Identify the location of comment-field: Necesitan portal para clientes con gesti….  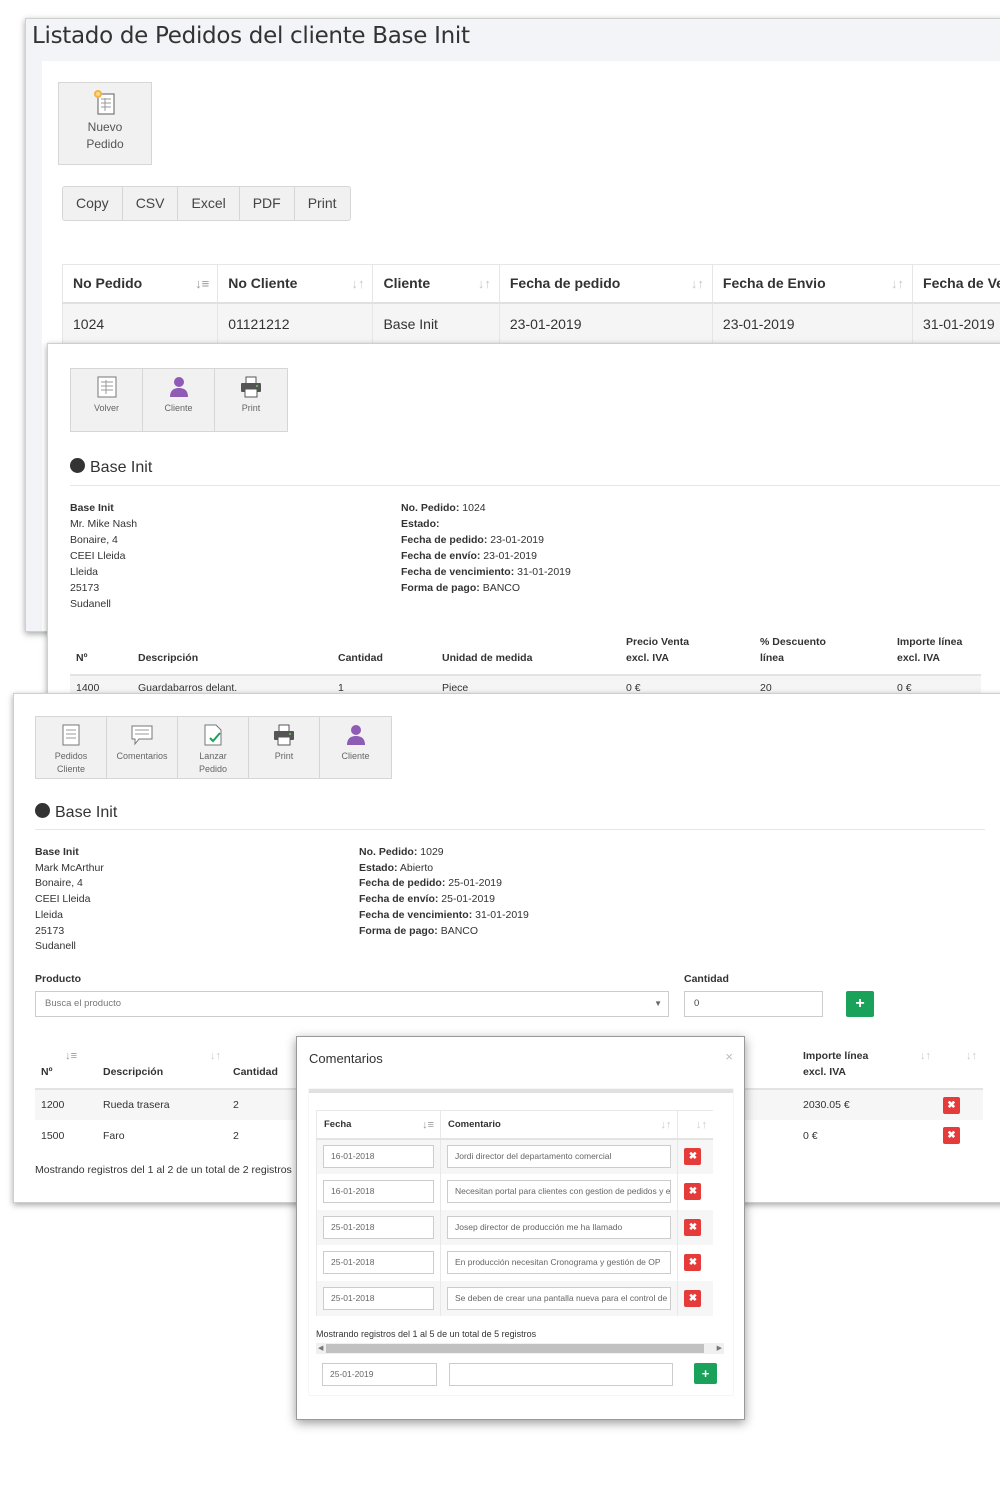
(559, 1192).